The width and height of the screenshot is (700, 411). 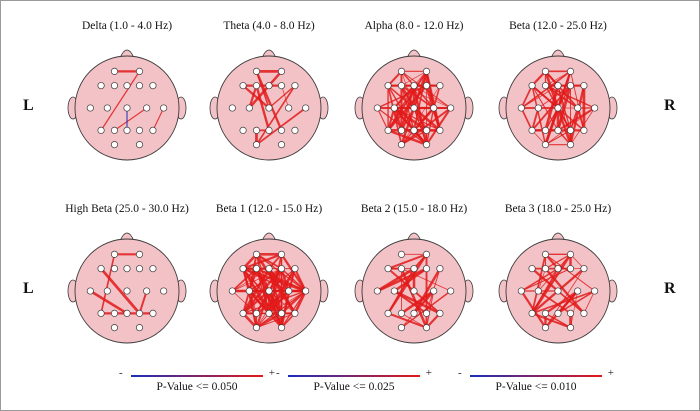 What do you see at coordinates (127, 26) in the screenshot?
I see `panel-title-delta: Delta (1.0 - 4.0 Hz)` at bounding box center [127, 26].